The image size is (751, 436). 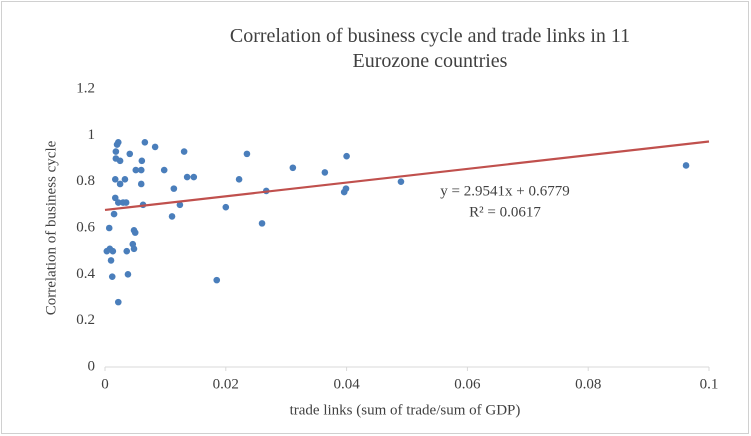 What do you see at coordinates (85, 274) in the screenshot?
I see `y-tick-label: 0.4` at bounding box center [85, 274].